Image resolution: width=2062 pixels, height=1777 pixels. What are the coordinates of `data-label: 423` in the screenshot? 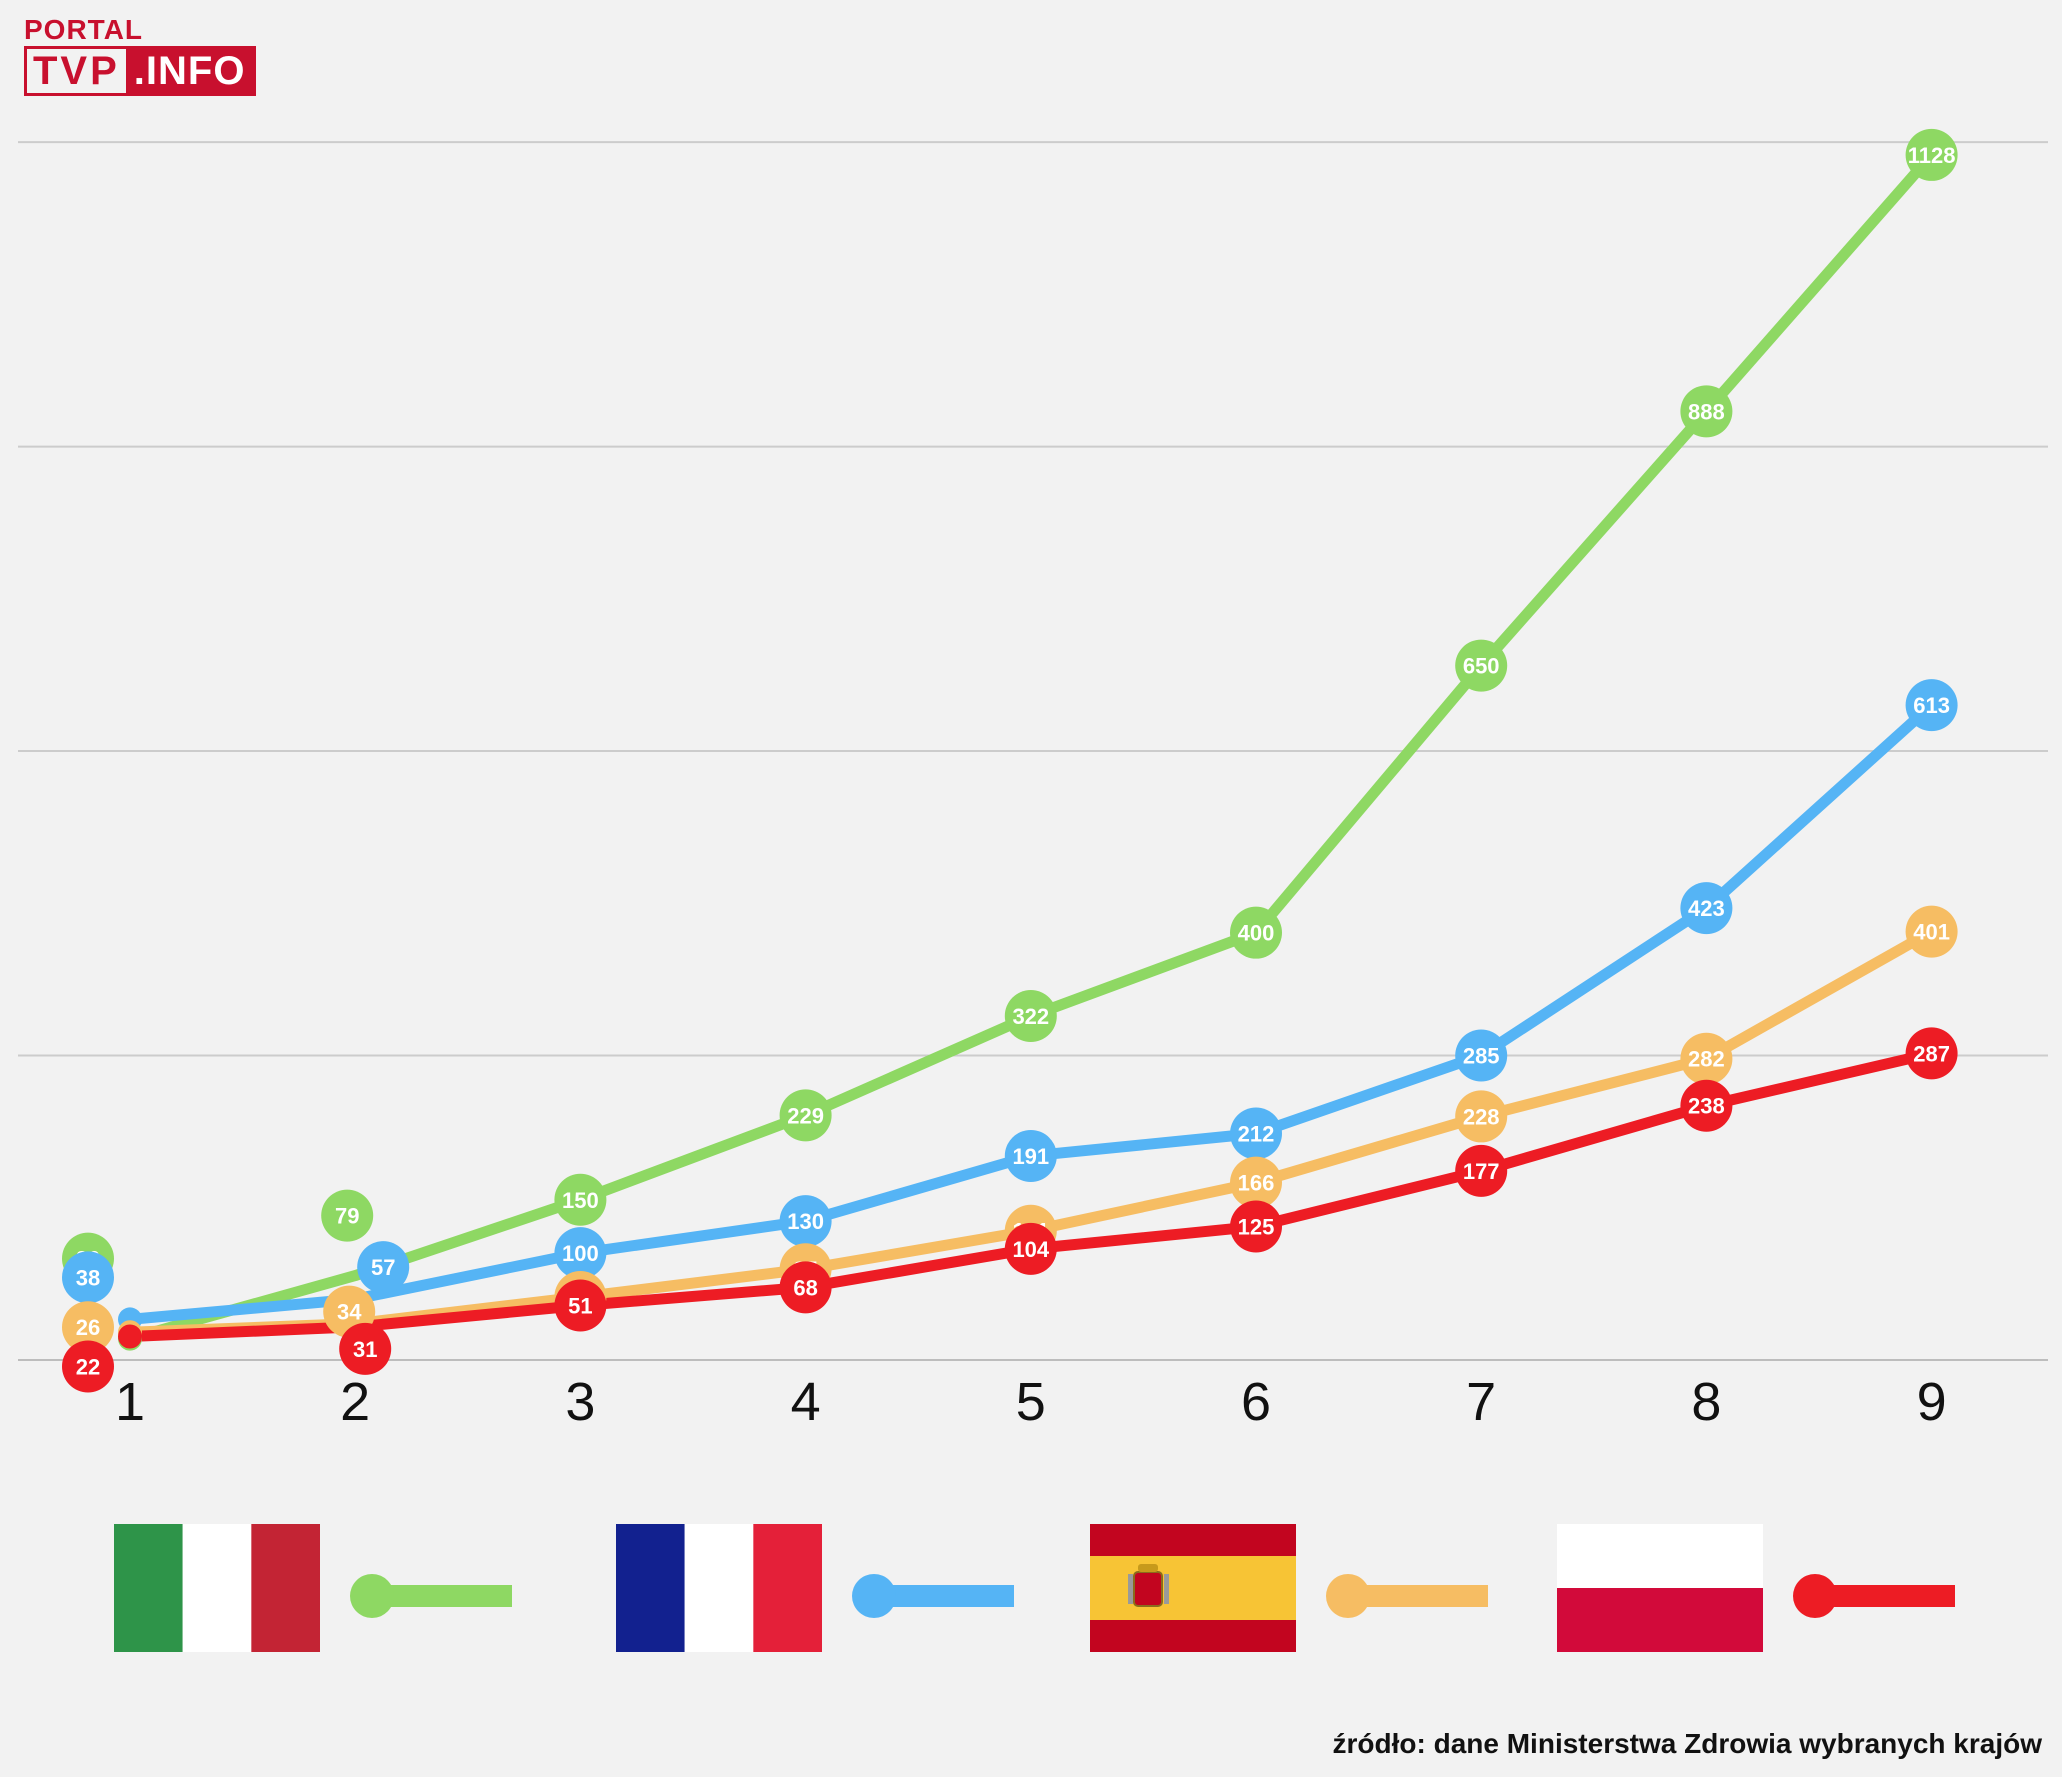 It's located at (1706, 908).